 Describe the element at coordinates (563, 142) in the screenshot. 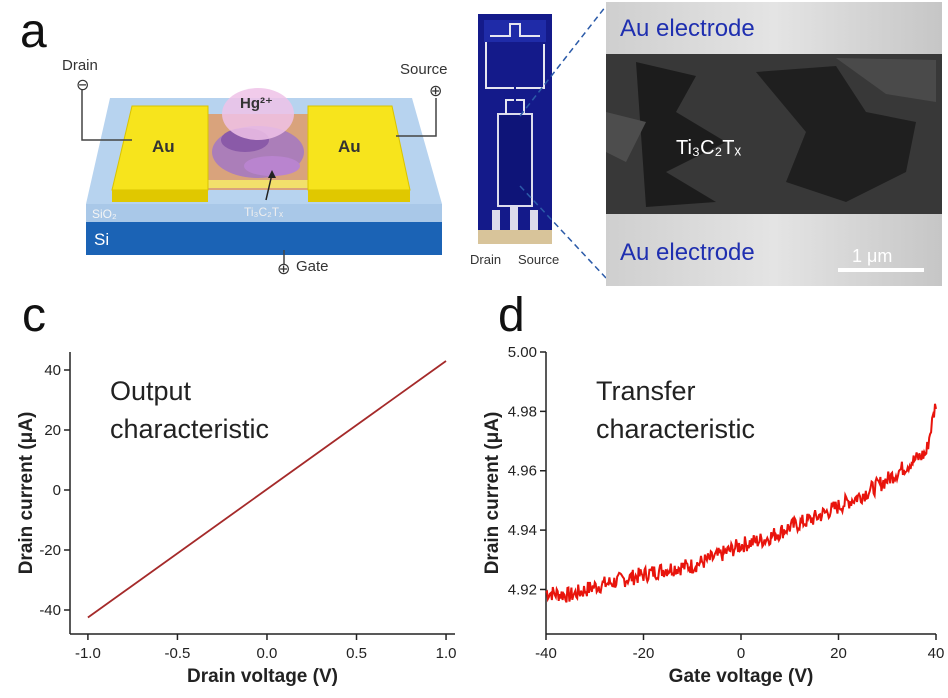

I see `zoom-lines` at that location.